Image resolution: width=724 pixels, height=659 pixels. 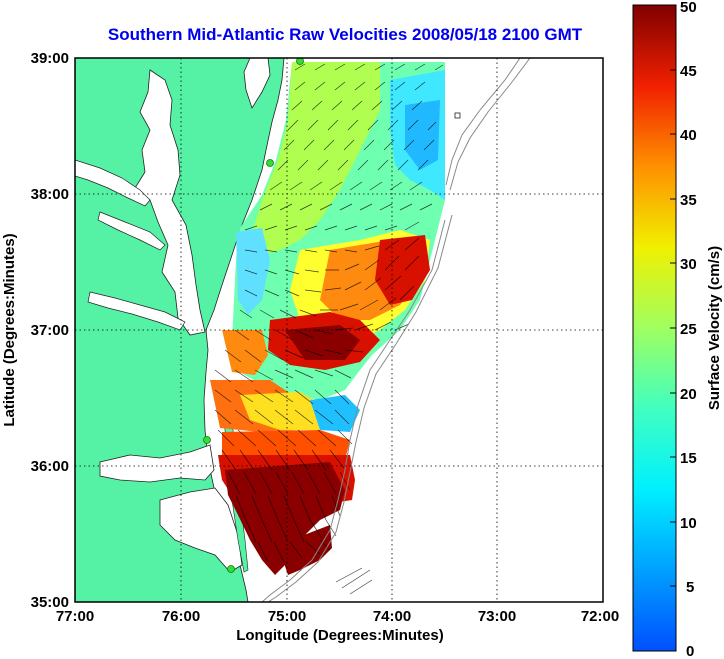 What do you see at coordinates (688, 135) in the screenshot?
I see `colorbar-tick-label: 40` at bounding box center [688, 135].